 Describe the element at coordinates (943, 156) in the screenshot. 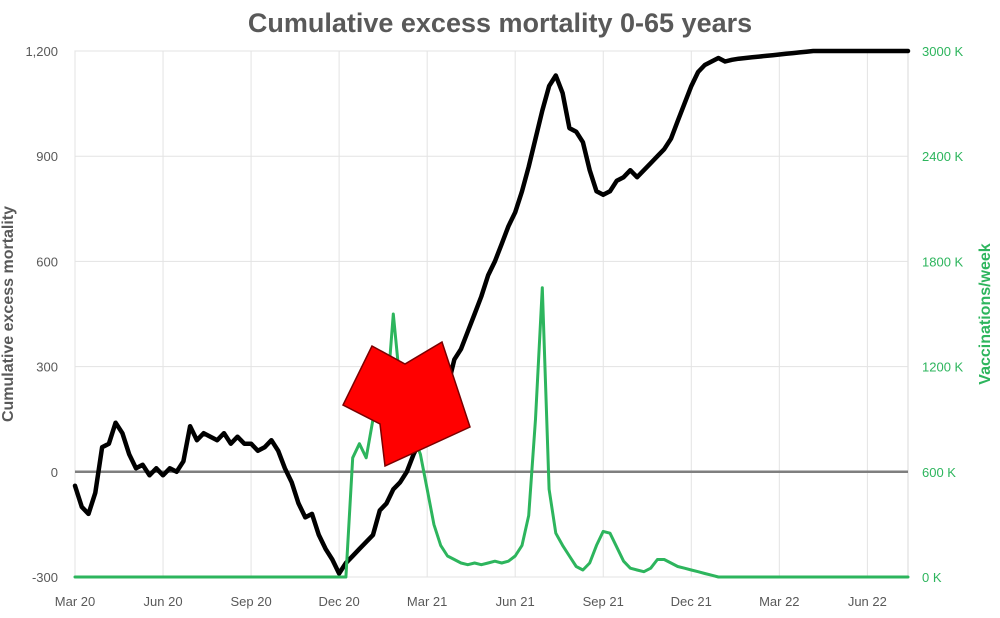

I see `y2-tick-label: 2400 K` at that location.